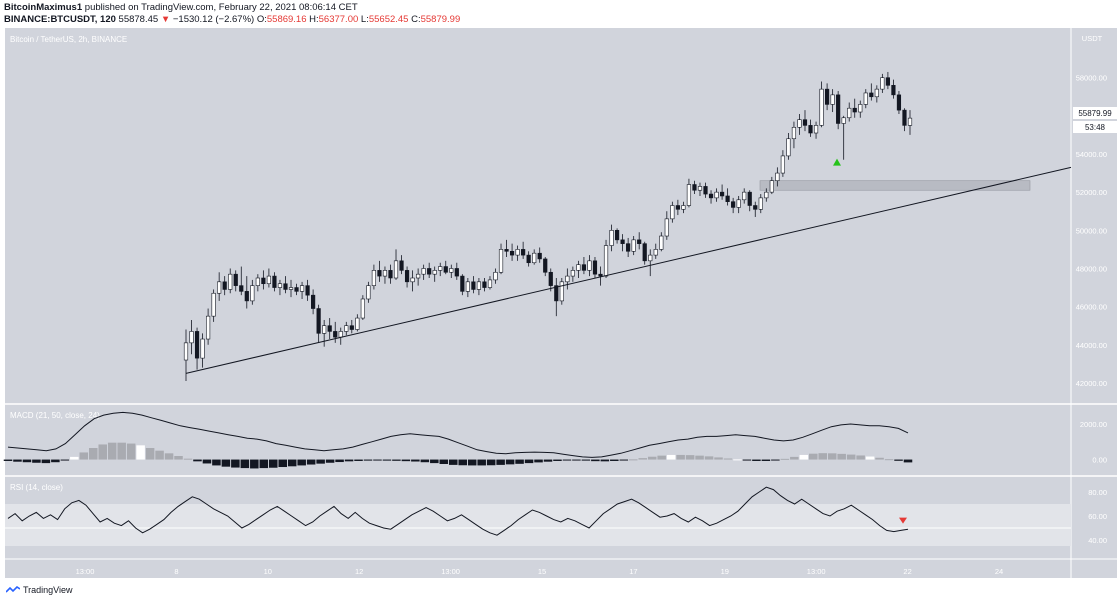 This screenshot has width=1117, height=597. What do you see at coordinates (338, 19) in the screenshot?
I see `high-value: 56377.00` at bounding box center [338, 19].